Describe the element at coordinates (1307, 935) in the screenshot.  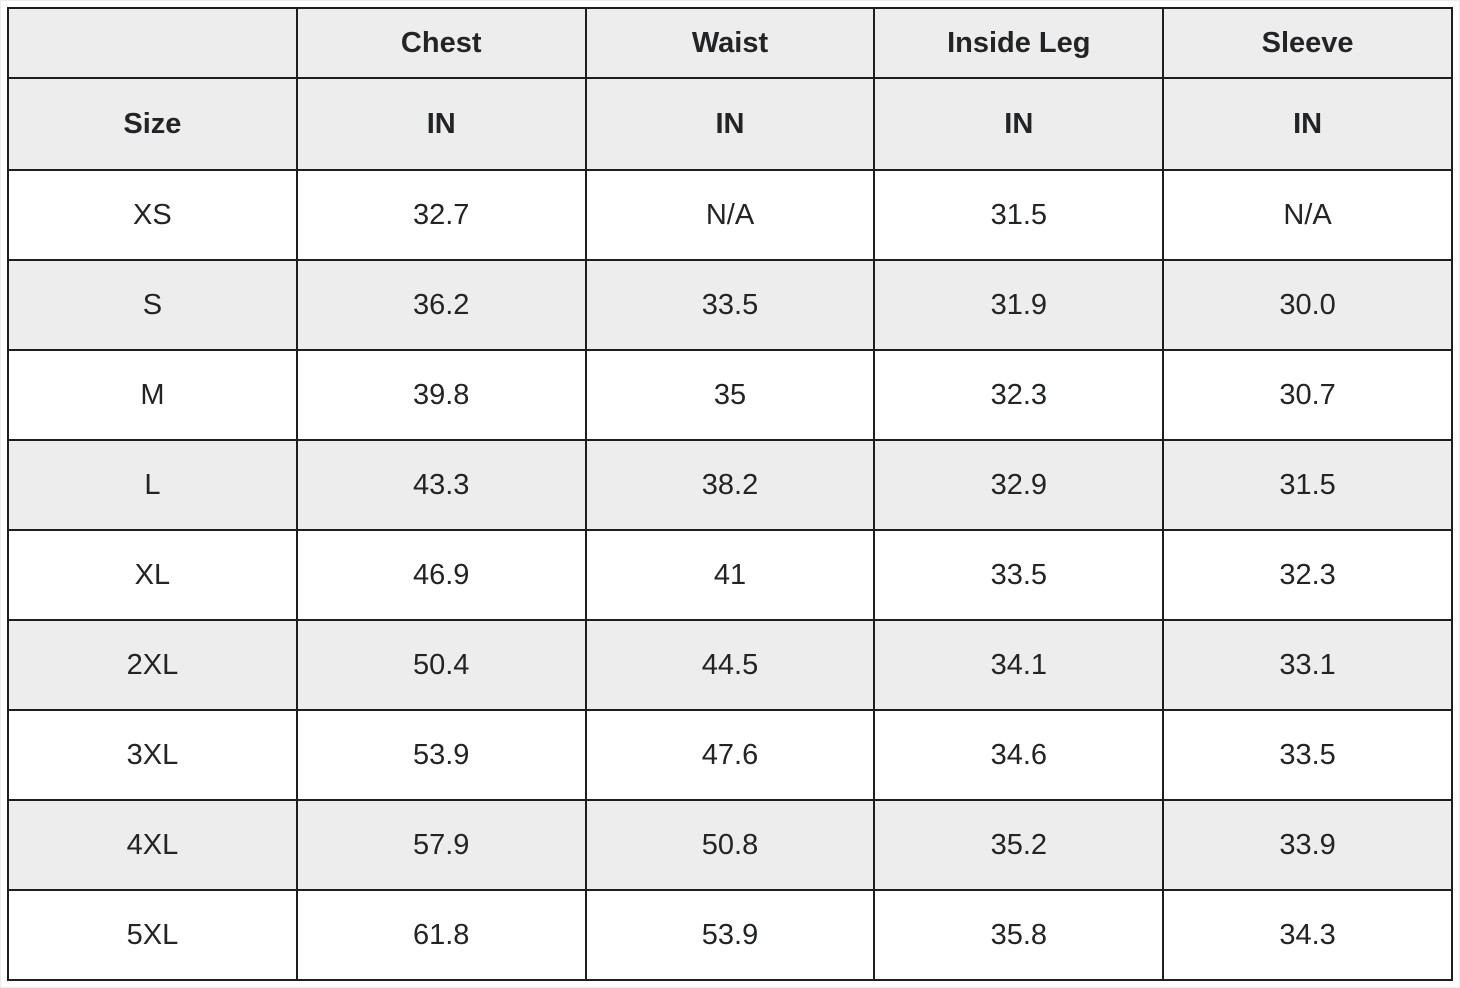
I see `value-cell: 34.3` at that location.